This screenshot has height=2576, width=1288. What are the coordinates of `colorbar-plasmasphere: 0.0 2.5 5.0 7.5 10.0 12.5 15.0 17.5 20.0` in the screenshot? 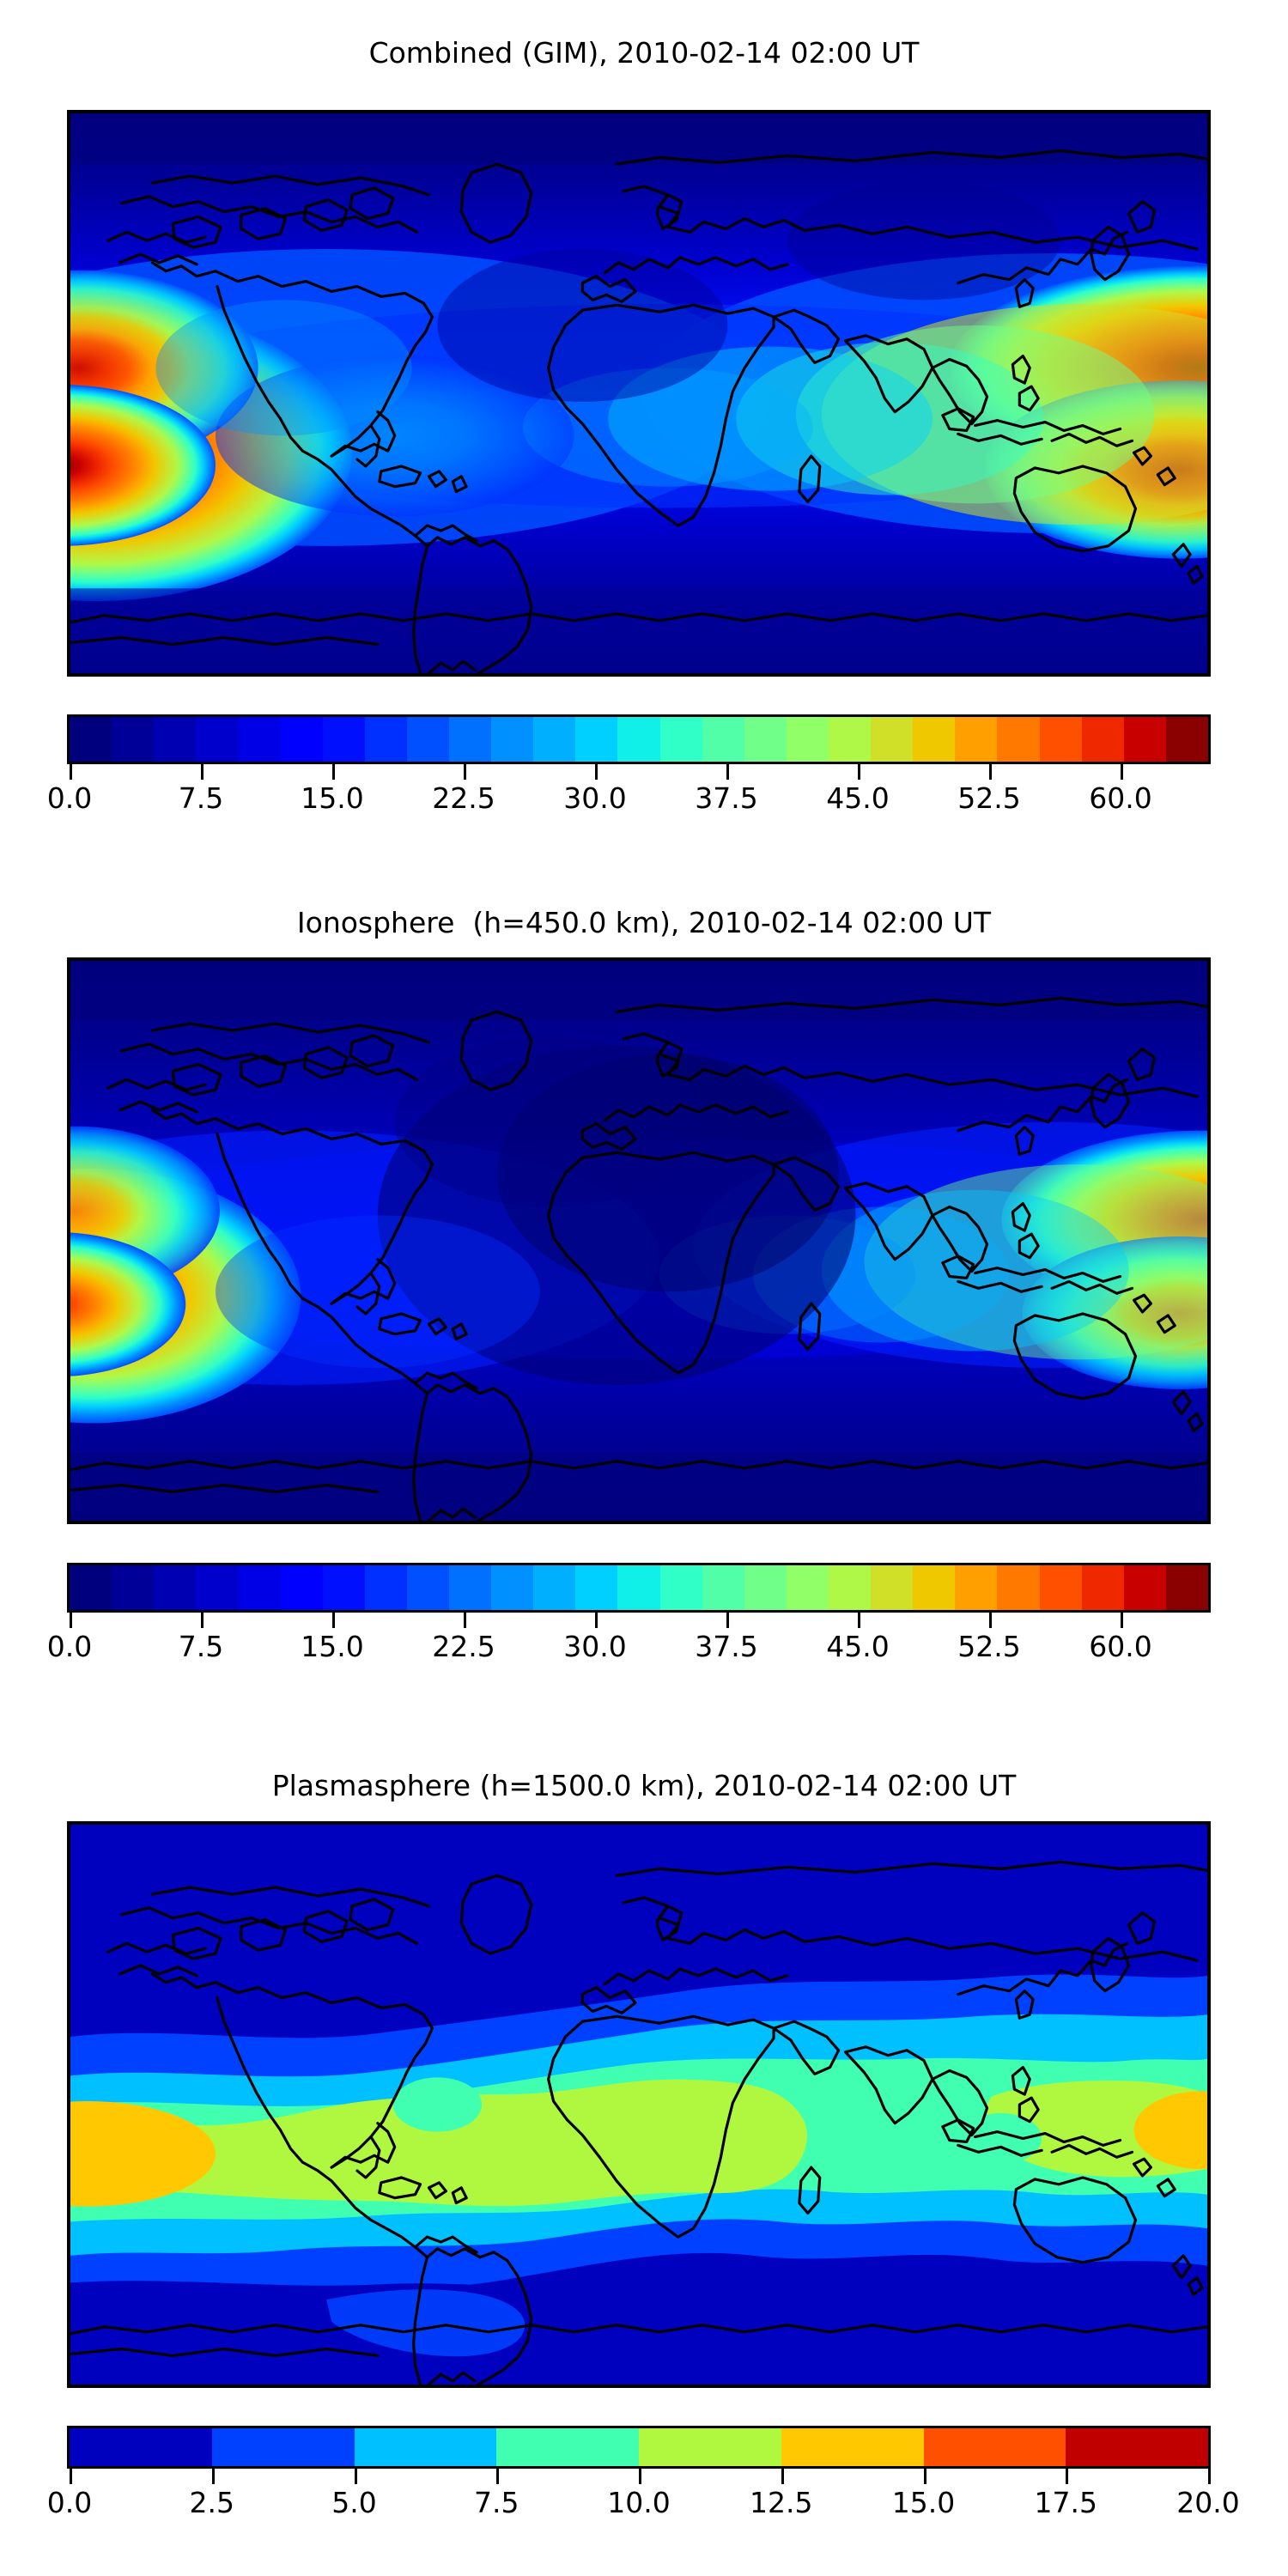 It's located at (643, 2481).